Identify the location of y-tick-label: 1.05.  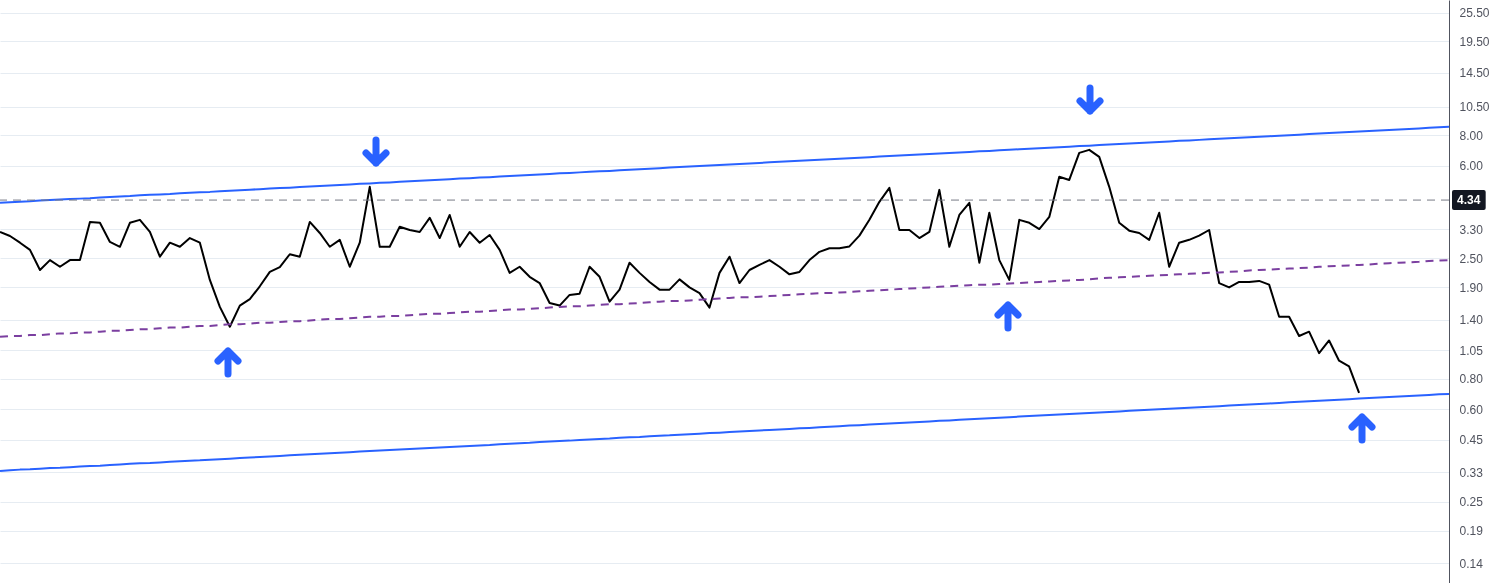
(1471, 350).